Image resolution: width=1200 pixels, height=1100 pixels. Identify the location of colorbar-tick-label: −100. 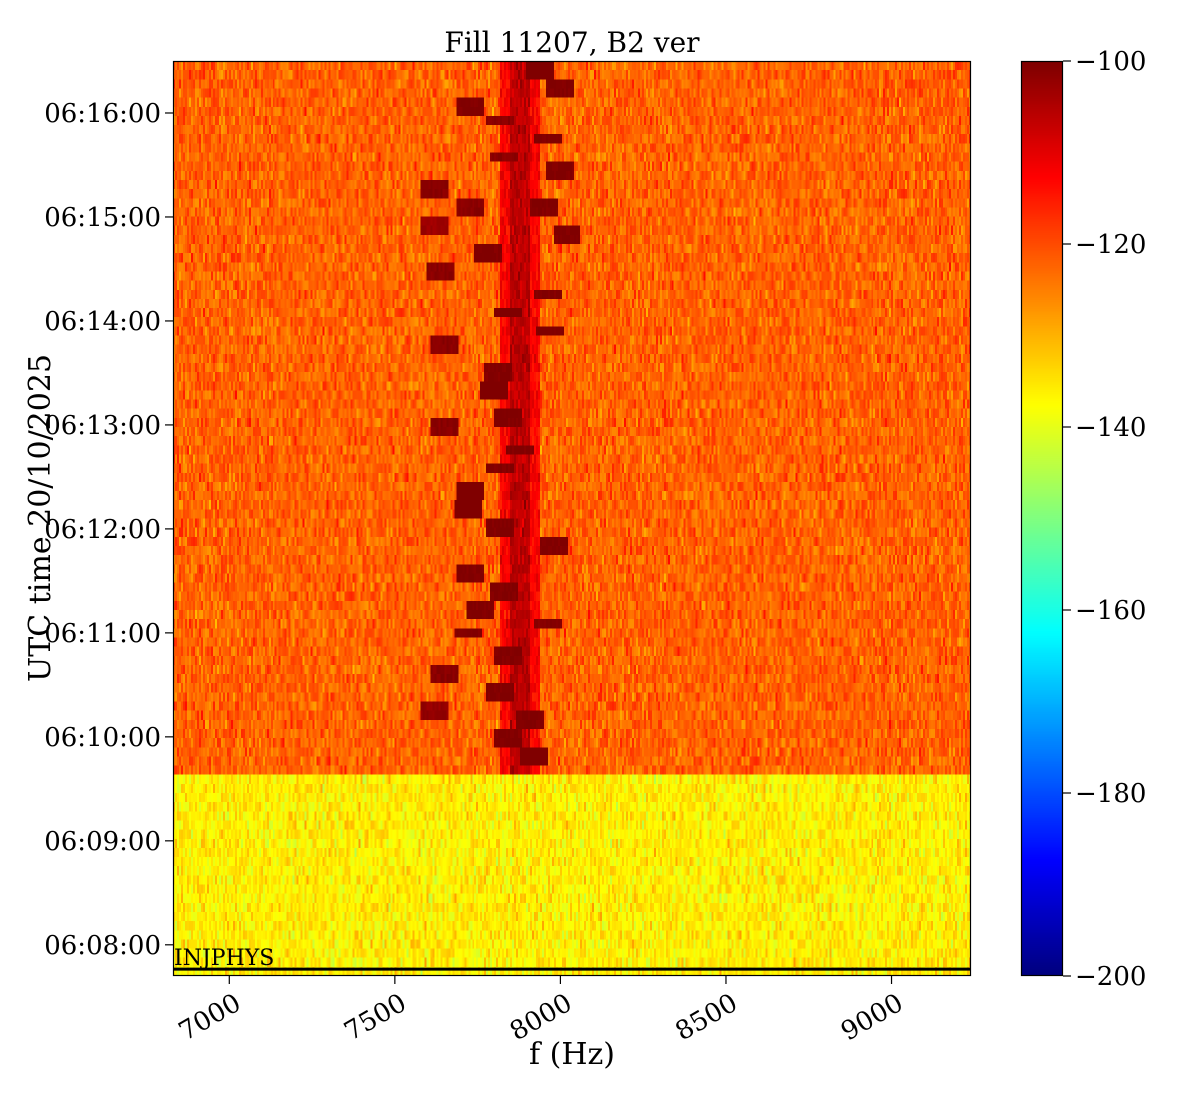
(1110, 62).